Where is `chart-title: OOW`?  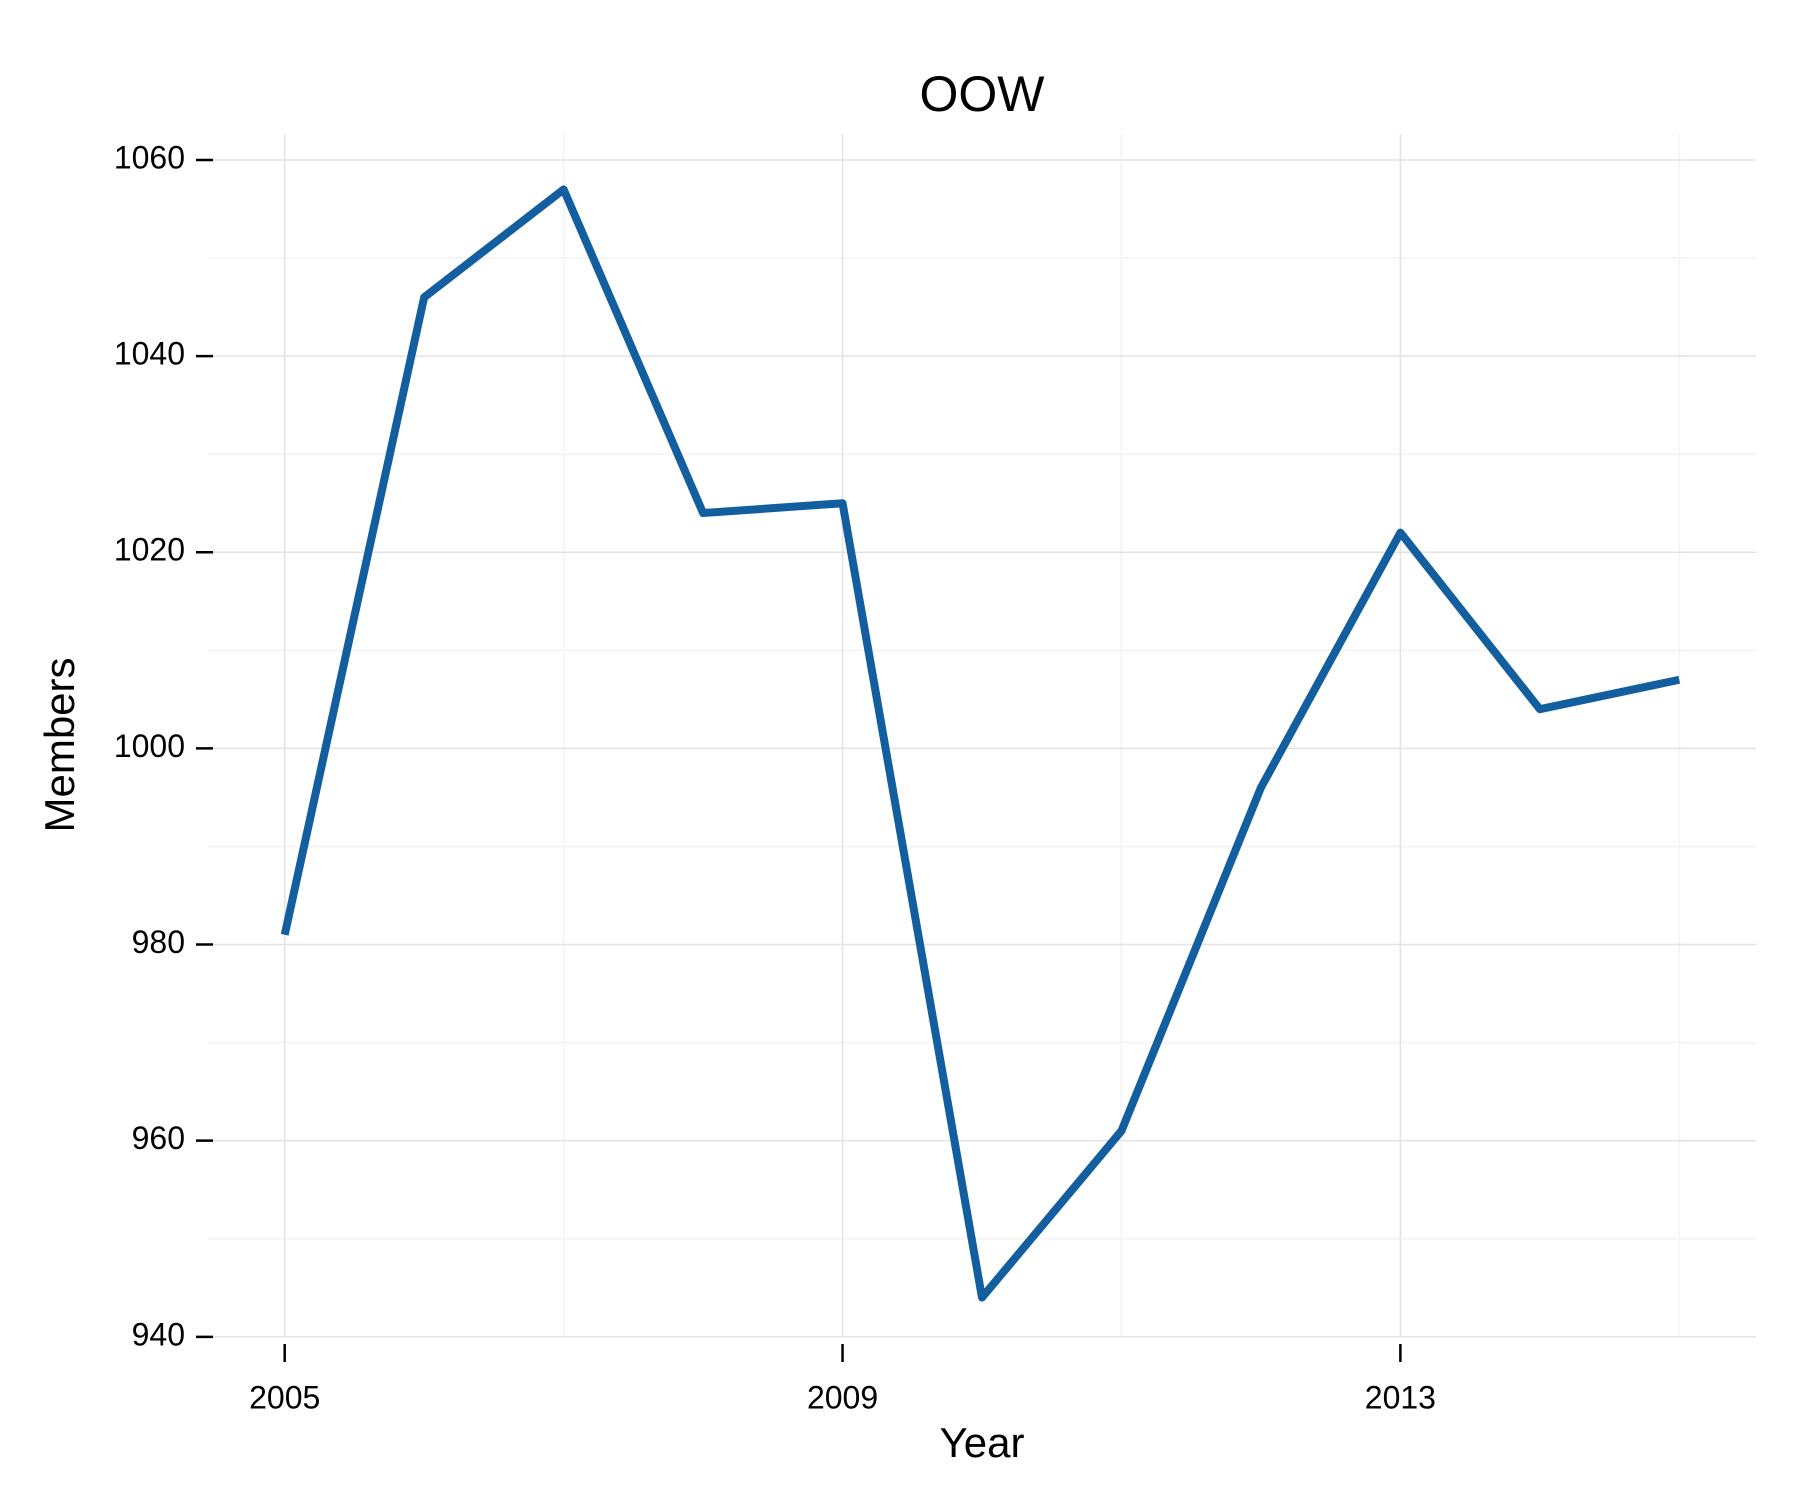
chart-title: OOW is located at coordinates (983, 94).